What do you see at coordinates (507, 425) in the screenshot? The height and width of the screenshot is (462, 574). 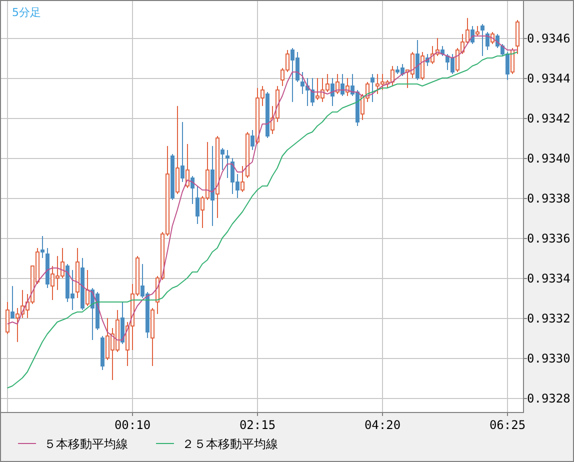 I see `xtick: 06:25` at bounding box center [507, 425].